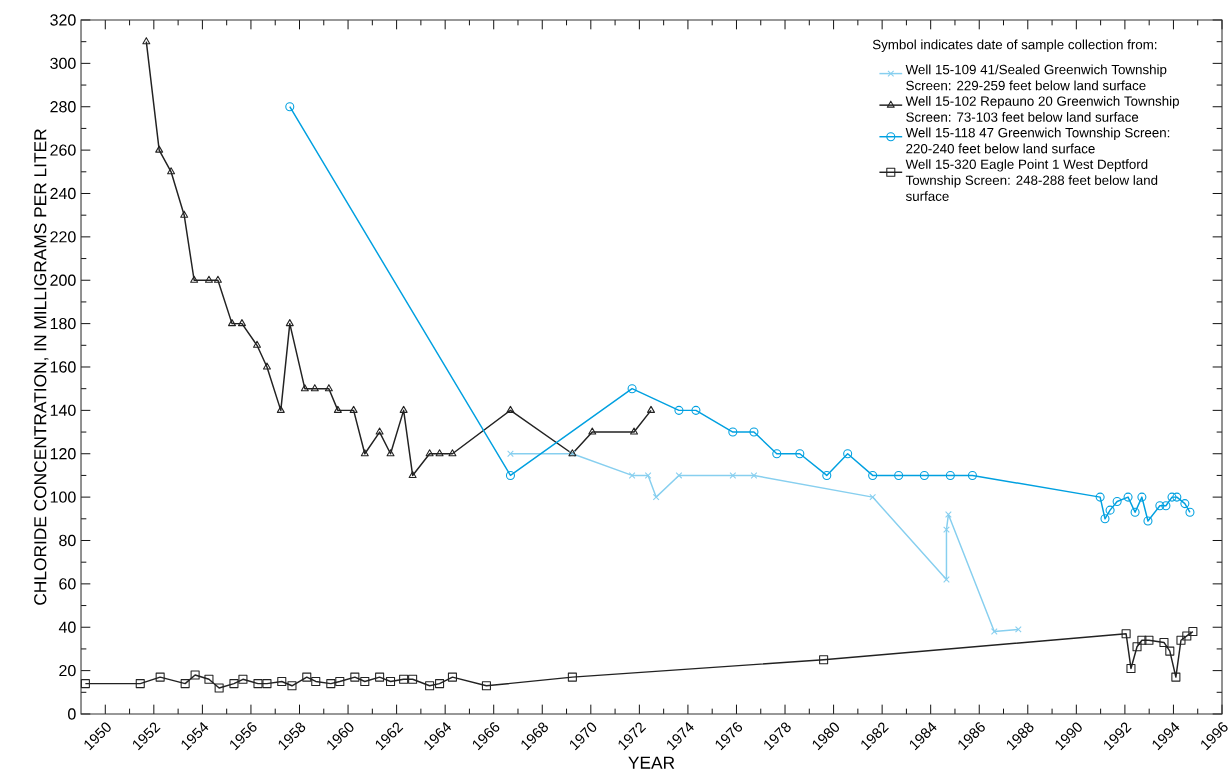 The width and height of the screenshot is (1231, 774). Describe the element at coordinates (63, 323) in the screenshot. I see `y-tick-label: 180` at that location.